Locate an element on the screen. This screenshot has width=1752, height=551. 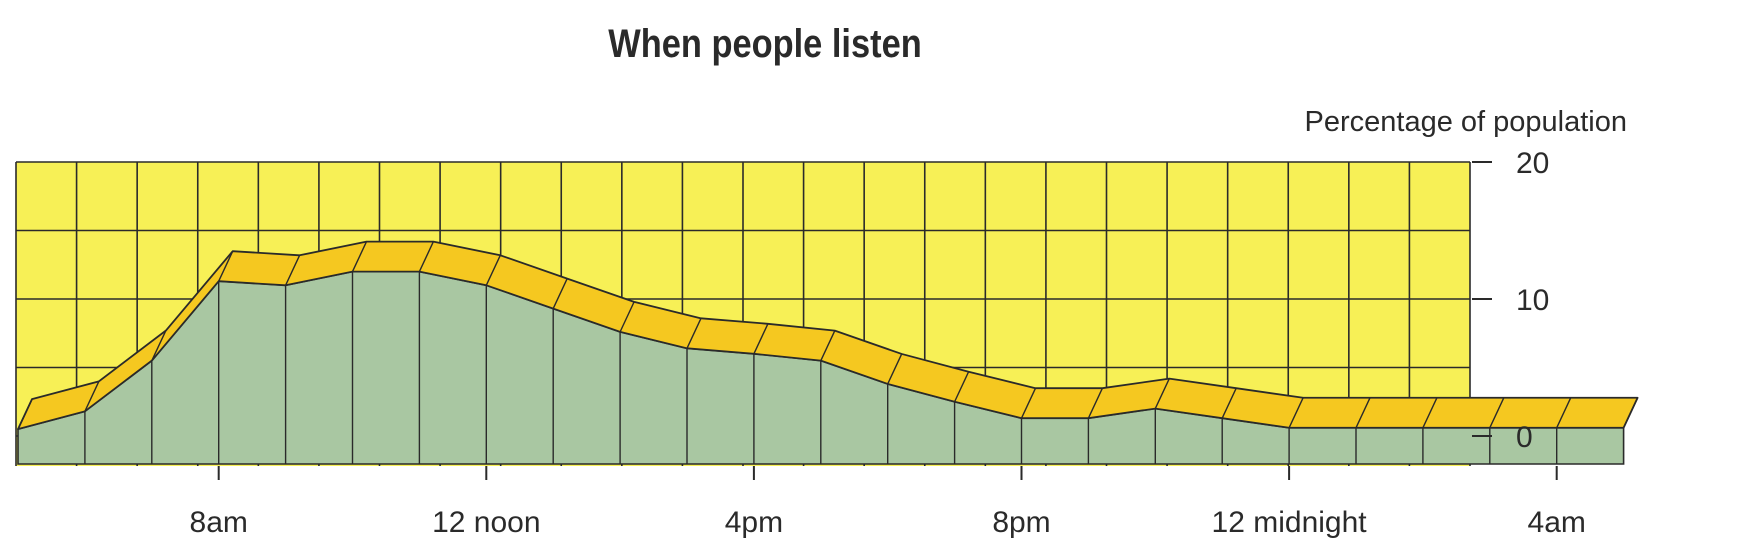
x-tick-label: 8pm is located at coordinates (1021, 522).